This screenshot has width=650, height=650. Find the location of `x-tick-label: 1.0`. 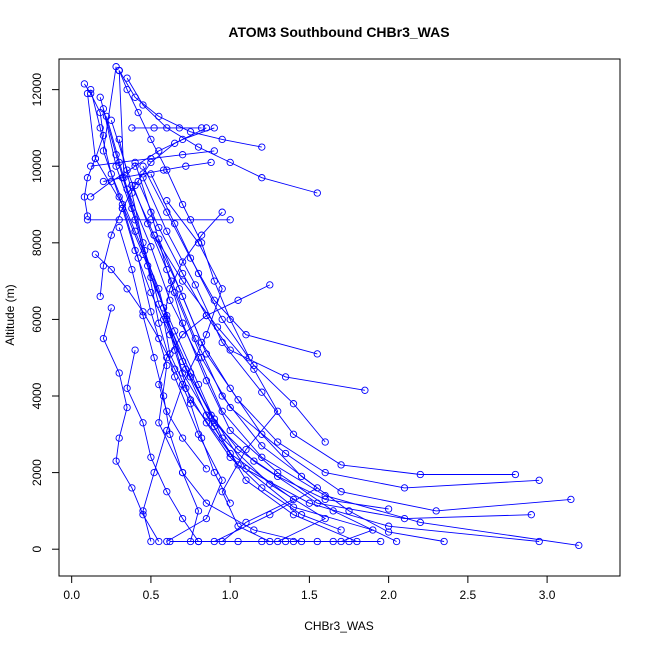

x-tick-label: 1.0 is located at coordinates (230, 595).